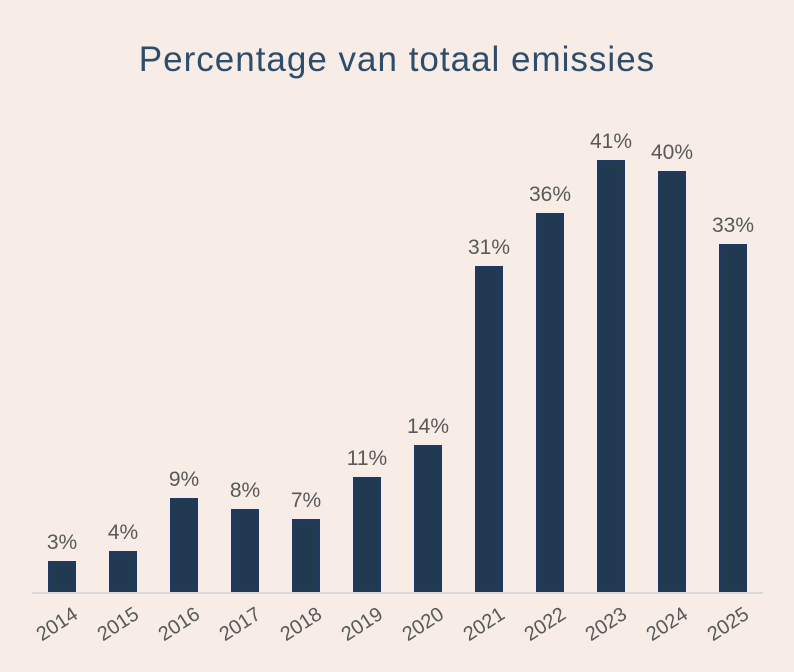 Image resolution: width=794 pixels, height=672 pixels. What do you see at coordinates (306, 556) in the screenshot?
I see `bar-2018` at bounding box center [306, 556].